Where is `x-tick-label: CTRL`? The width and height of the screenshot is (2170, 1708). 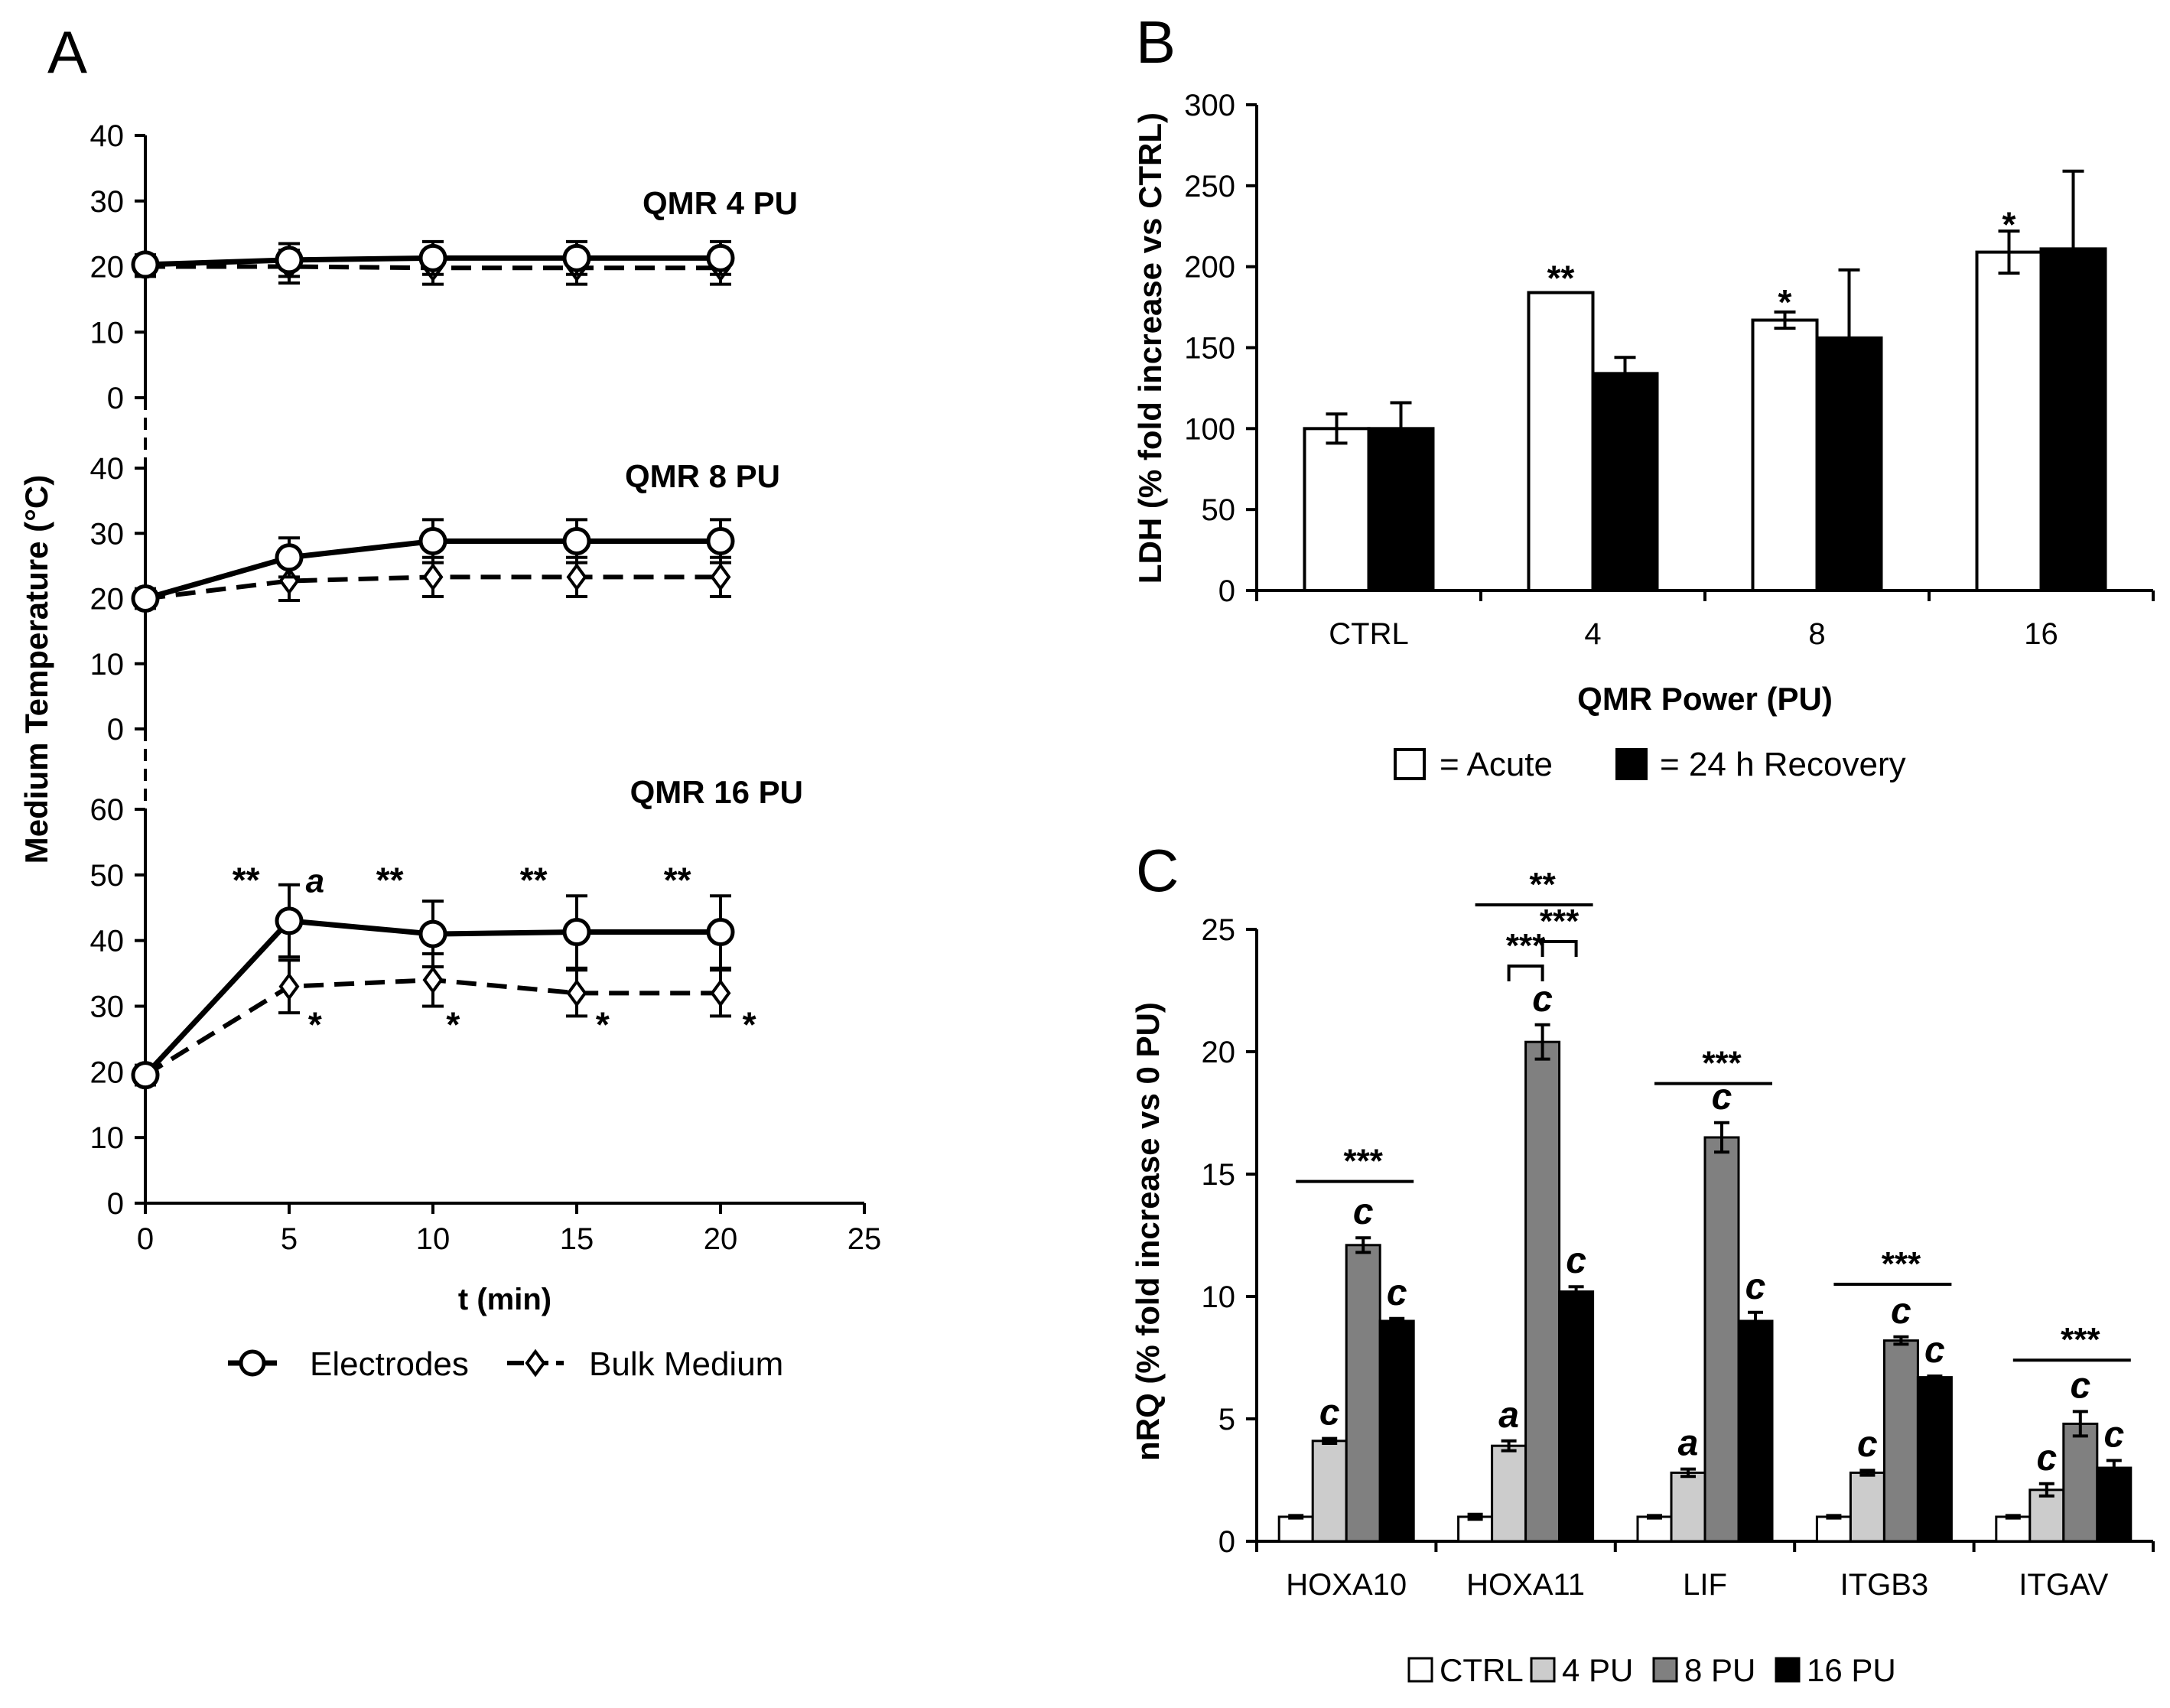 x-tick-label: CTRL is located at coordinates (1368, 634).